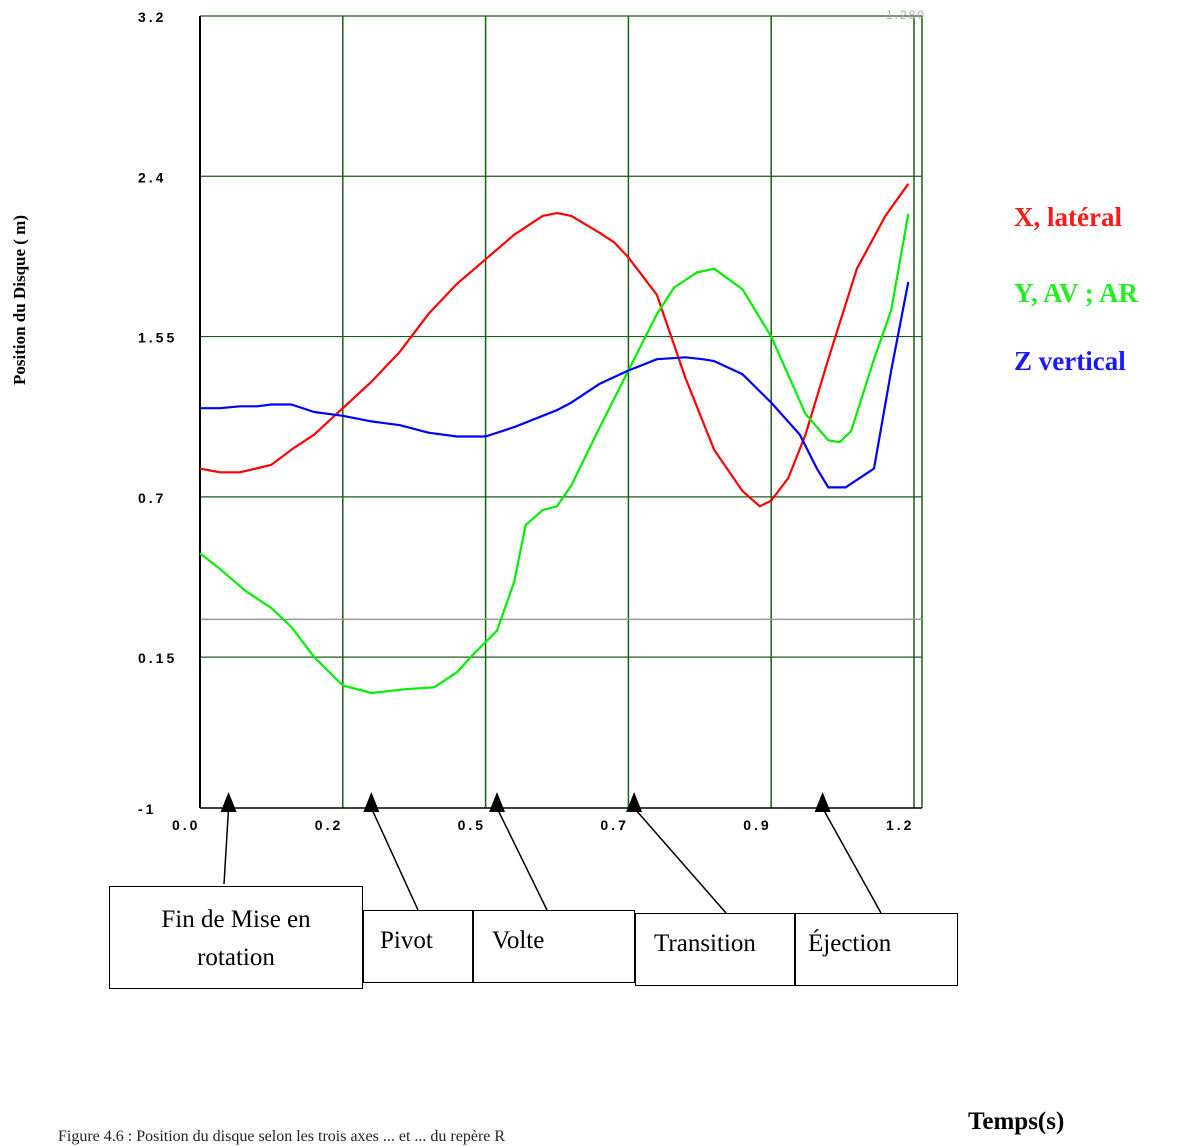 This screenshot has width=1184, height=1146. What do you see at coordinates (152, 17) in the screenshot?
I see `y-tick-label: 3.2` at bounding box center [152, 17].